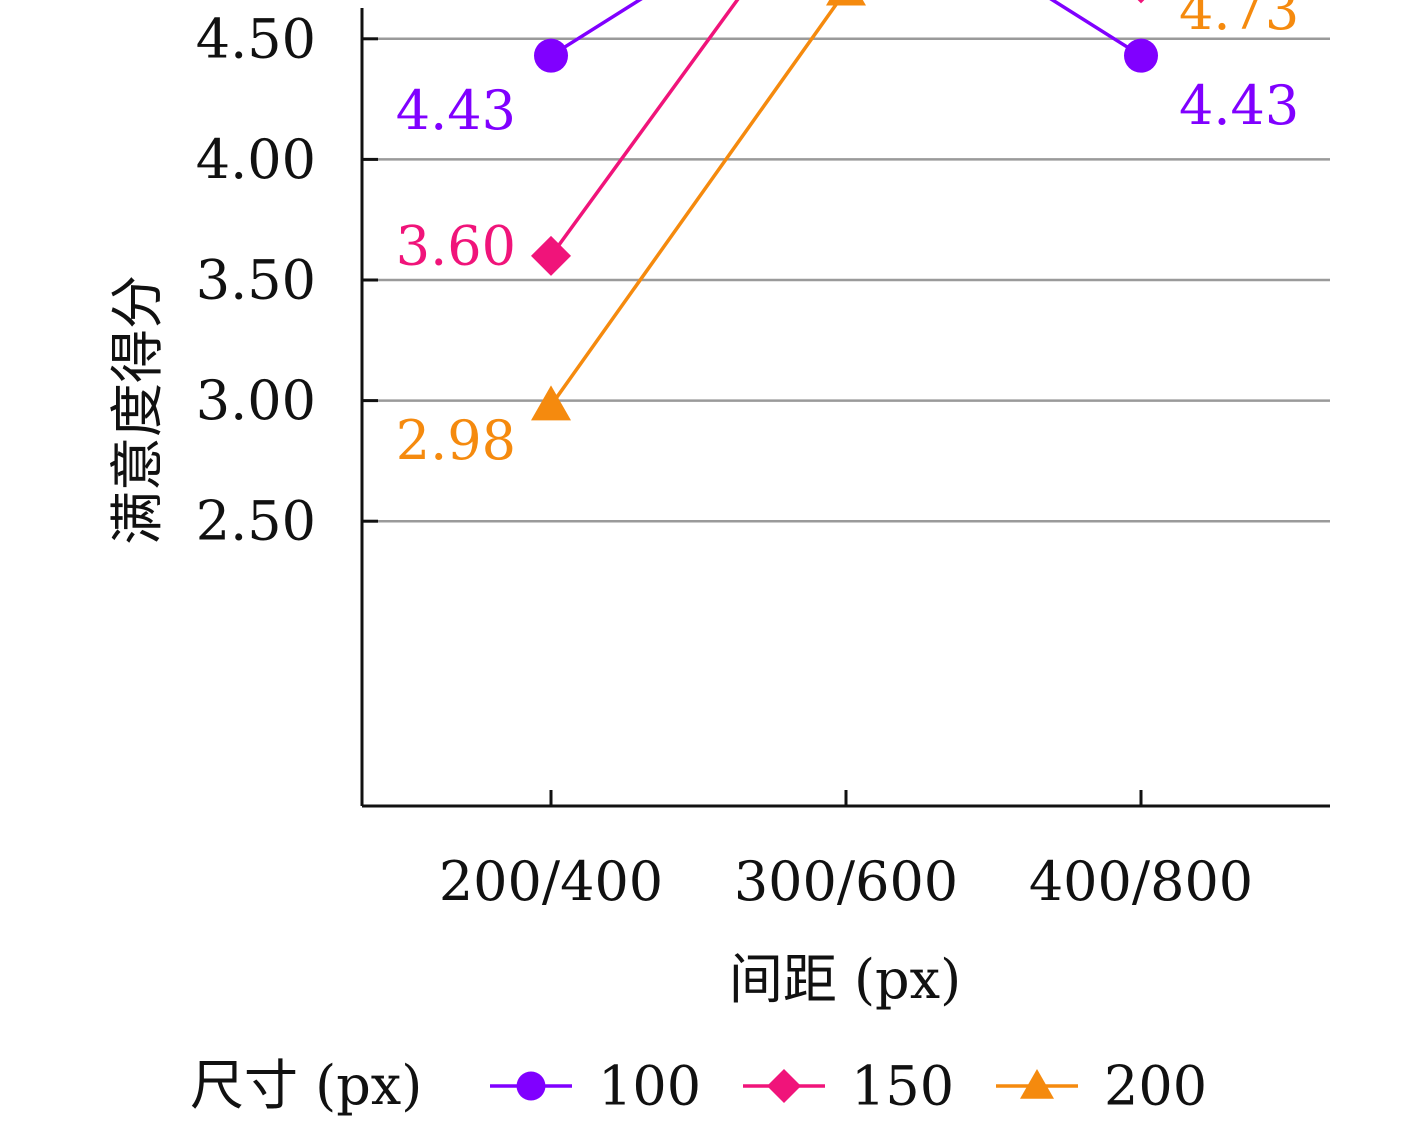 The height and width of the screenshot is (1127, 1417). Describe the element at coordinates (846, 881) in the screenshot. I see `x-tick-label: 300/600` at that location.